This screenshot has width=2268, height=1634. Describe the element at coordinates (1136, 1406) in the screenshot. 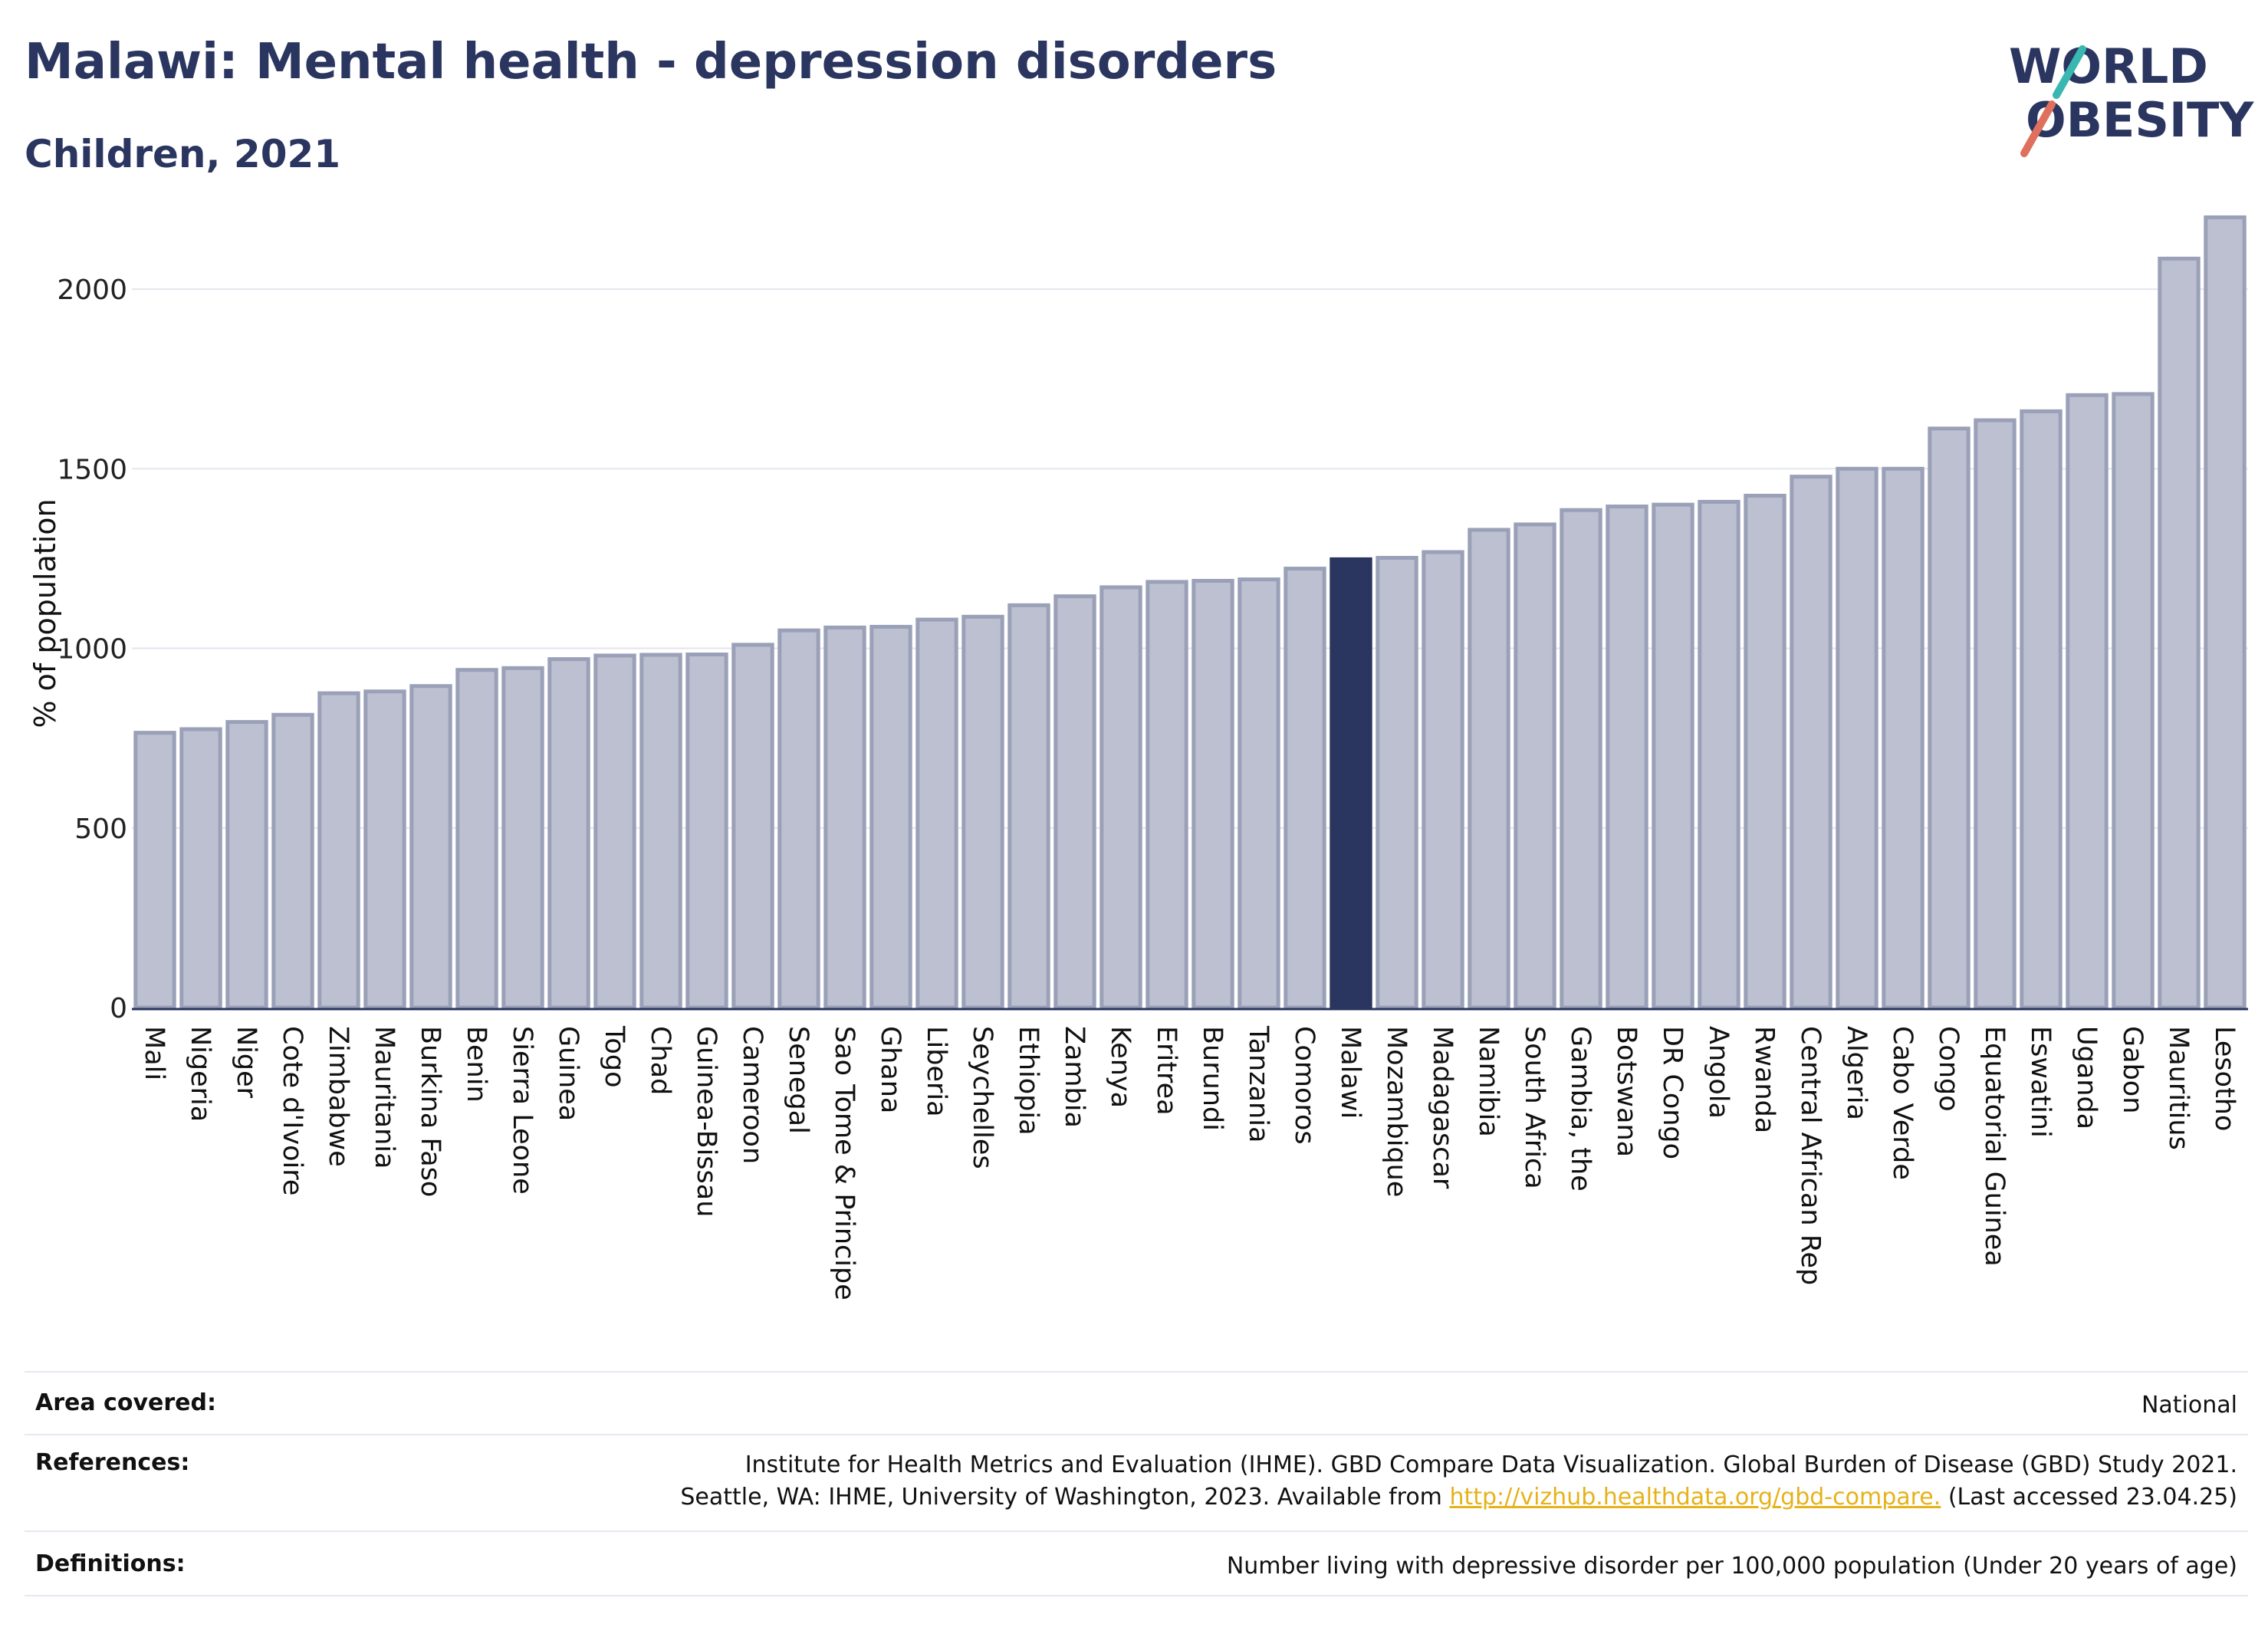

I see `area-covered-row: Area covered: National` at that location.